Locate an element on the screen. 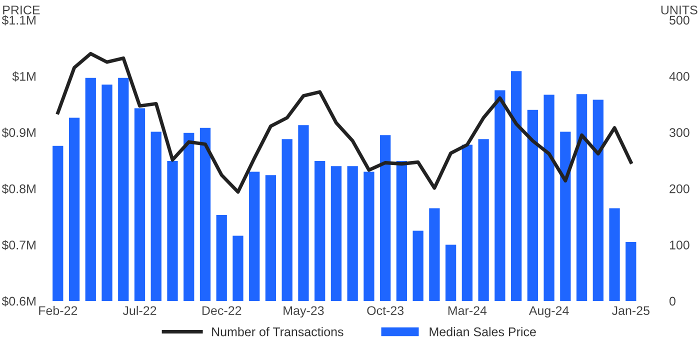 The height and width of the screenshot is (350, 700). x-tick-label: Jul-22 is located at coordinates (139, 311).